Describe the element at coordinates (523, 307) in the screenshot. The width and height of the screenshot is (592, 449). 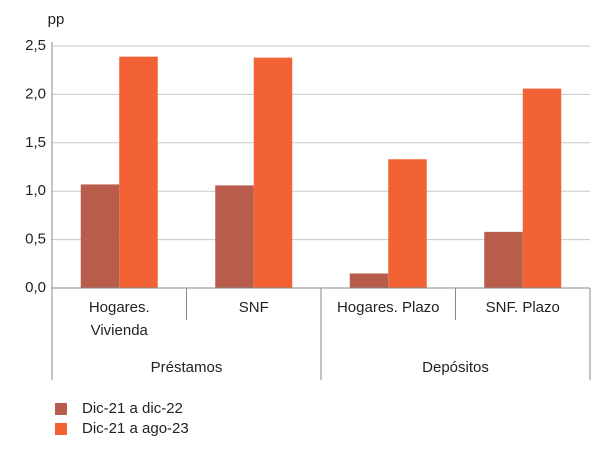
I see `x-tick-label: SNF. Plazo` at that location.